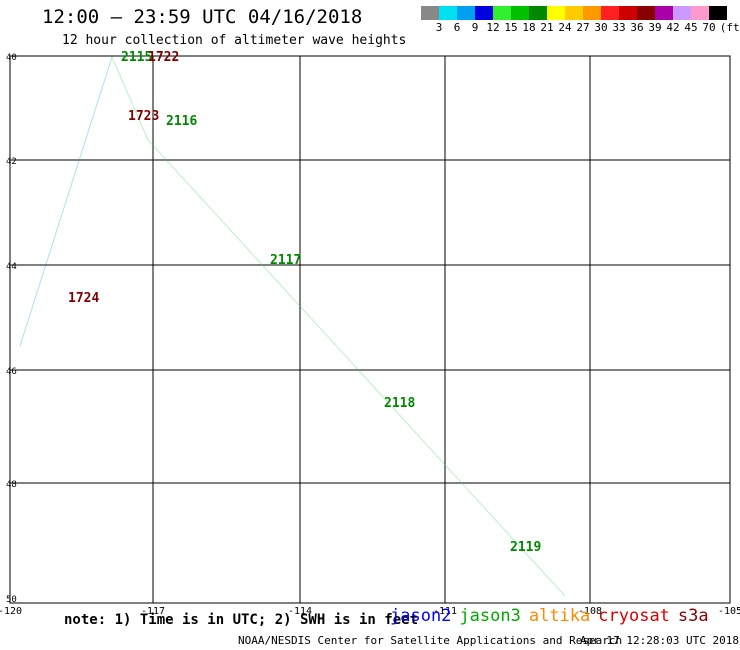 Image resolution: width=740 pixels, height=650 pixels. I want to click on generated-timestamp: Apr 17 12:28:03 UTC 2018, so click(659, 640).